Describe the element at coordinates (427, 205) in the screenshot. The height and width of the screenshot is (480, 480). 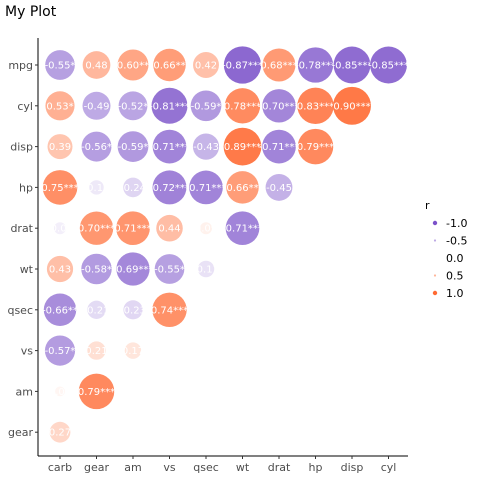
I see `legend-title: r` at that location.